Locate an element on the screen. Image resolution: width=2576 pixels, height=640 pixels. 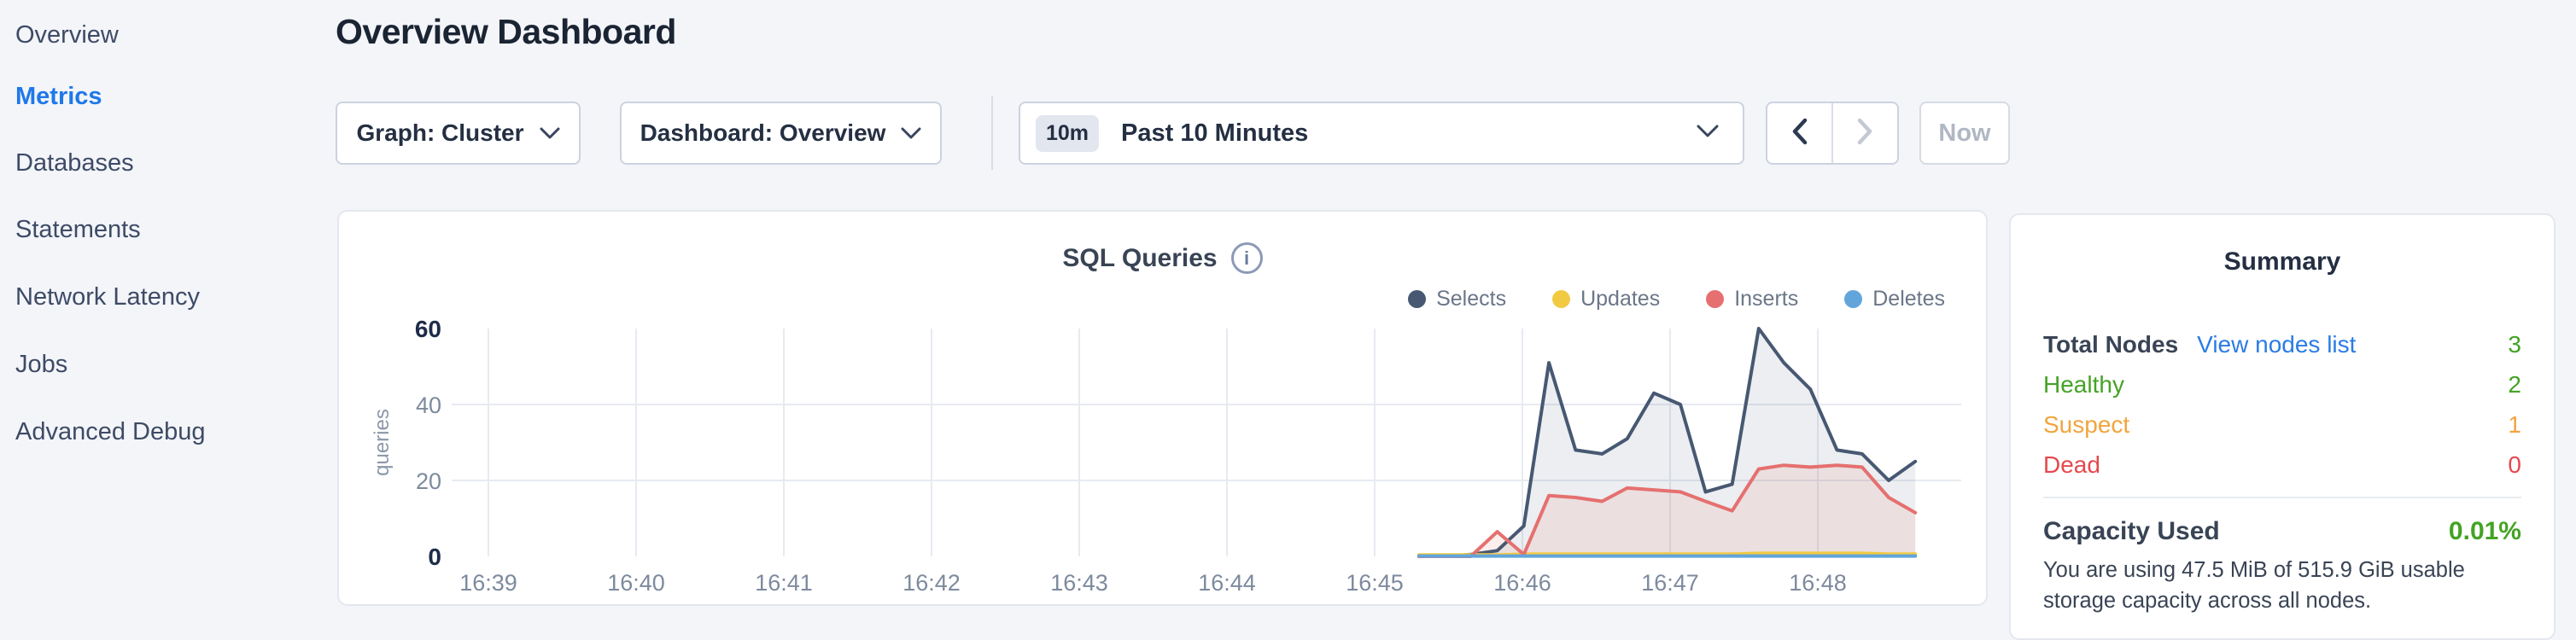
toolbar-divider is located at coordinates (992, 133).